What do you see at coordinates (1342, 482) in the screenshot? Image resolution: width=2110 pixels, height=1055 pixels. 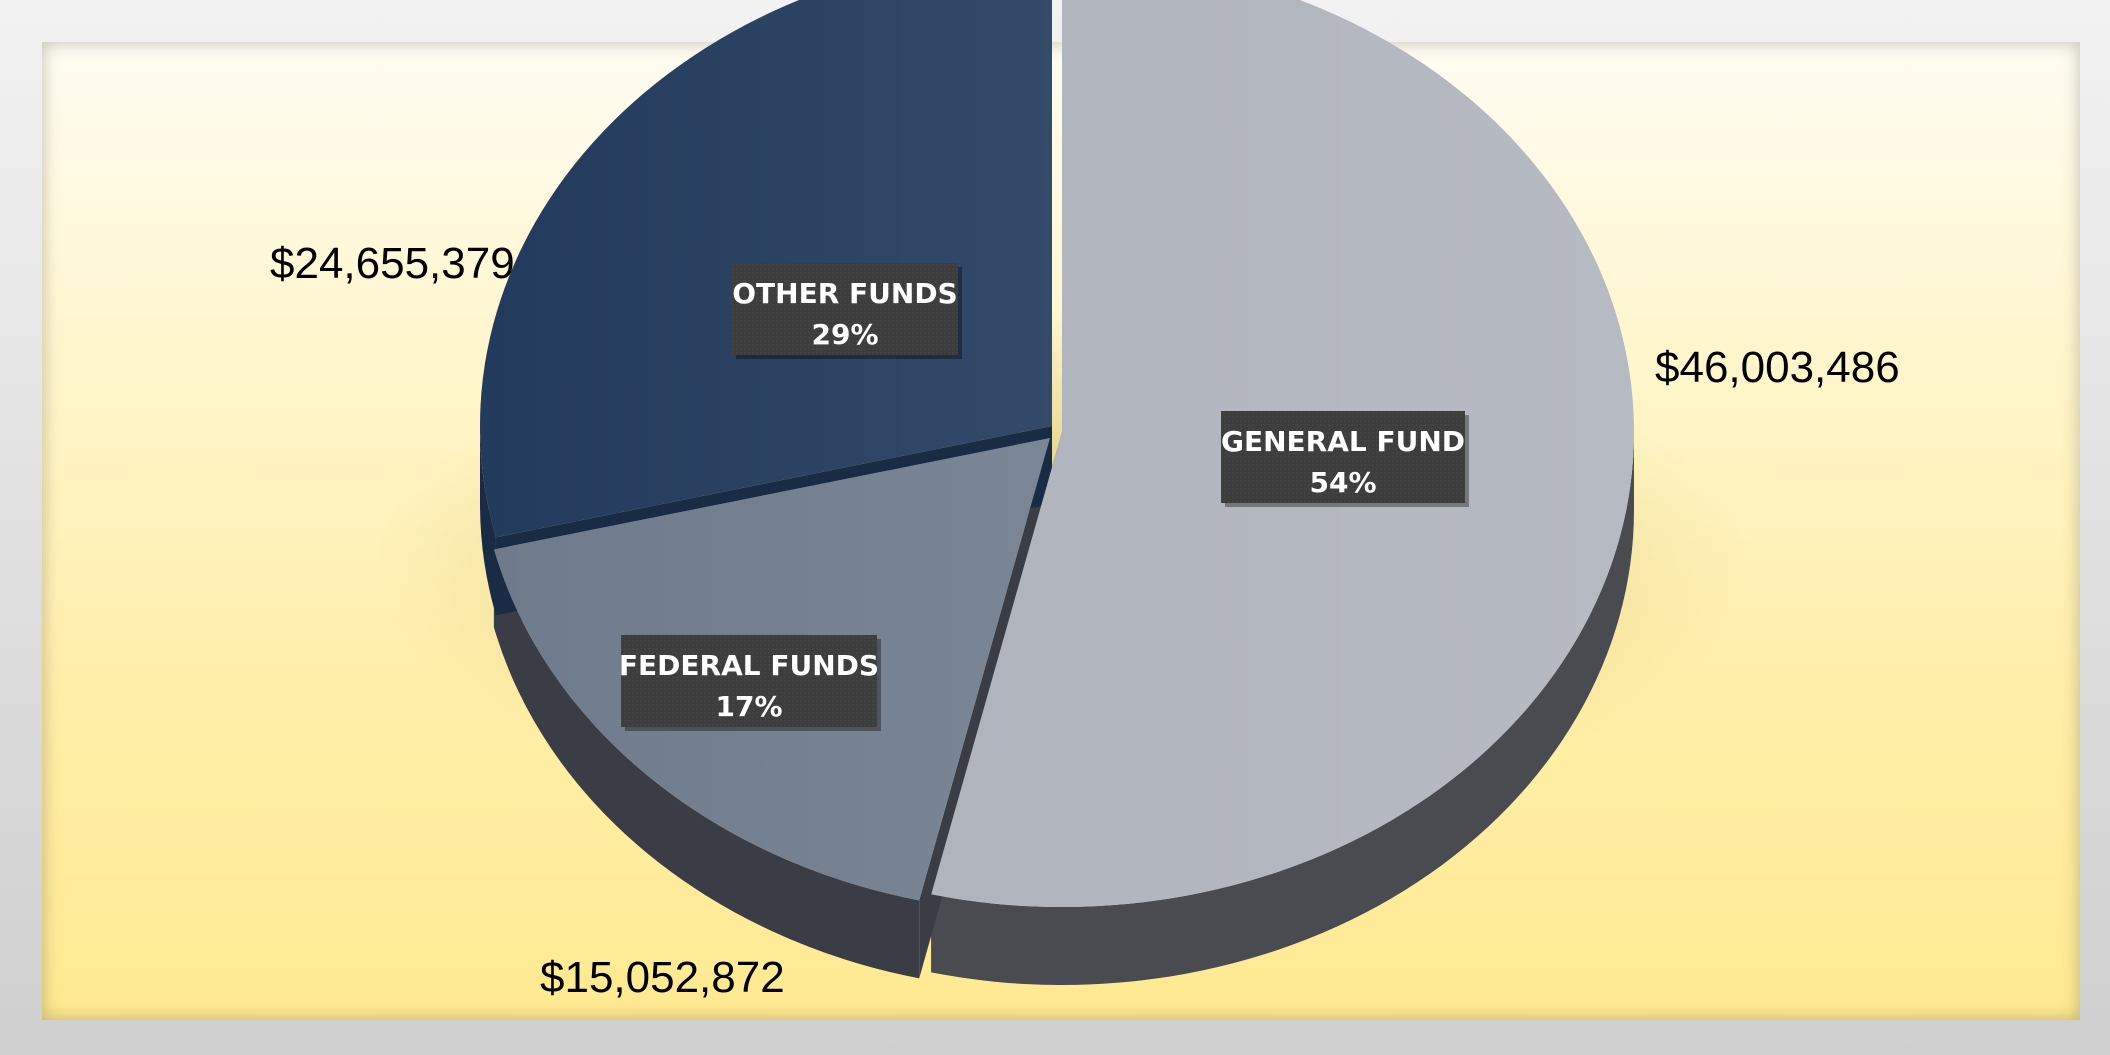 I see `slice-percent: 54%` at bounding box center [1342, 482].